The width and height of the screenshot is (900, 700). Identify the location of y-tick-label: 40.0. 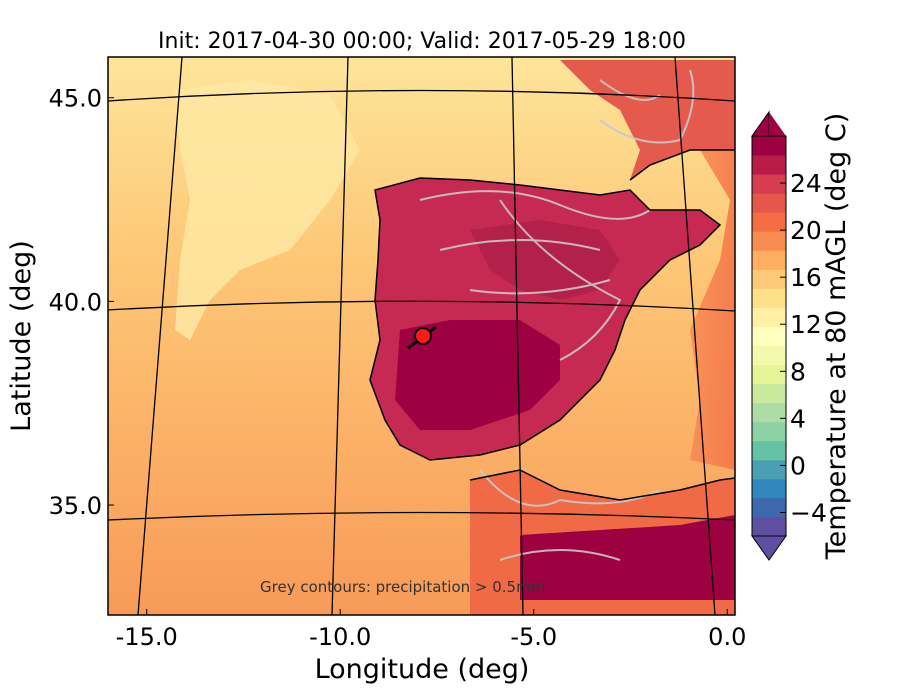
(75, 302).